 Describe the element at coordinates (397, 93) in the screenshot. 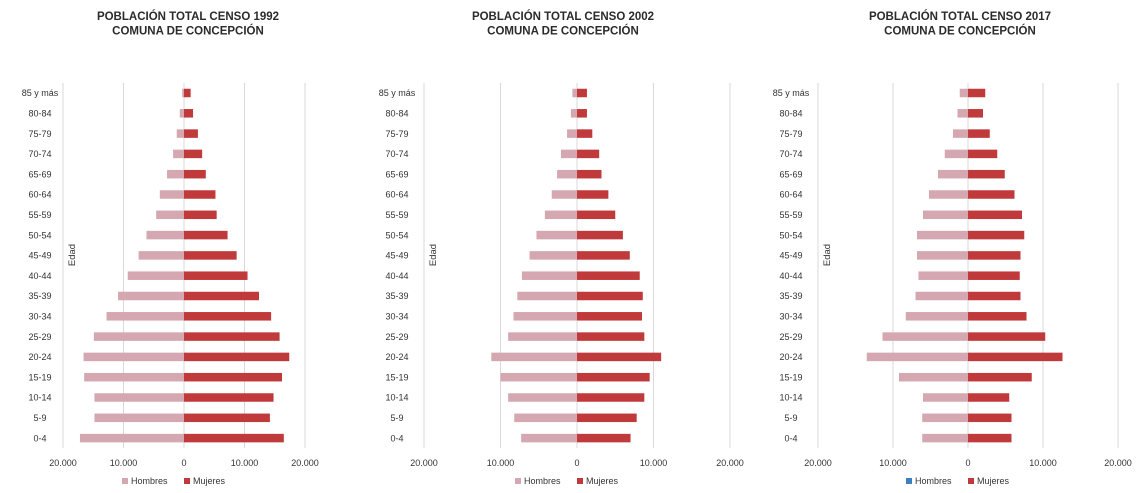

I see `age-group-label: 85 y más` at that location.